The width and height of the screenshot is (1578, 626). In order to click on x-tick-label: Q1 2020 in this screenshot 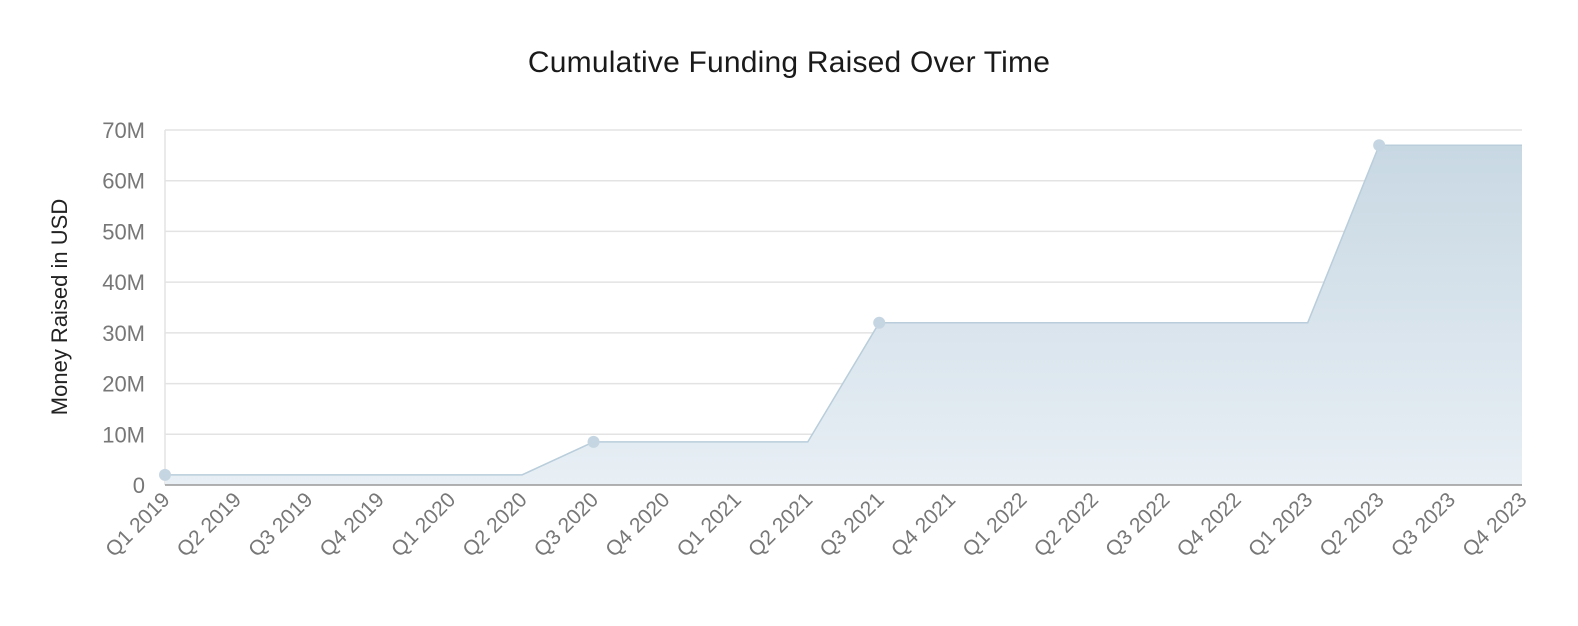, I will do `click(423, 524)`.